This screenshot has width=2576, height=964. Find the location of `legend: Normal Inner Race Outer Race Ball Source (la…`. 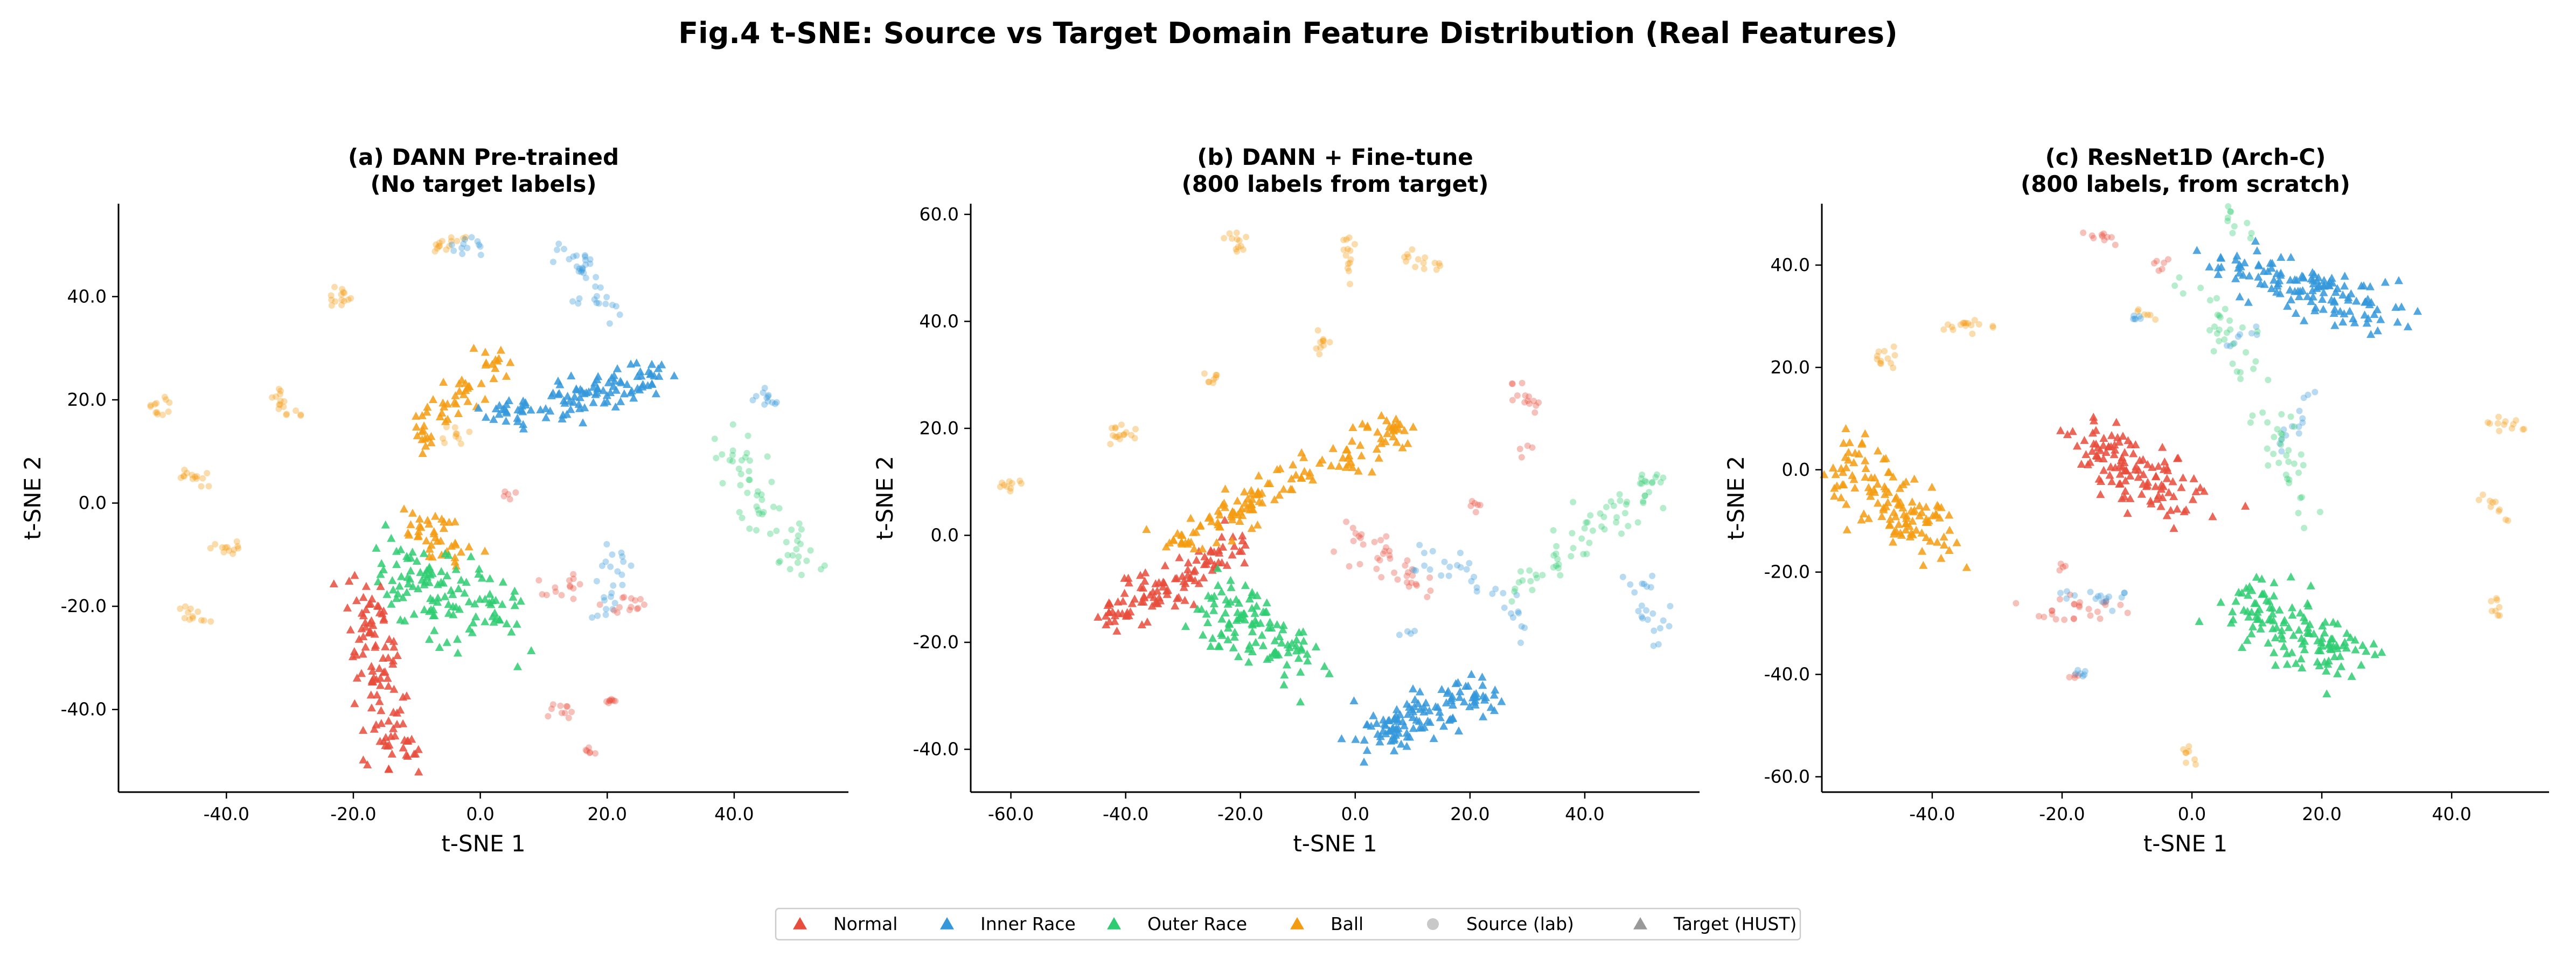

legend: Normal Inner Race Outer Race Ball Source (la… is located at coordinates (1288, 924).